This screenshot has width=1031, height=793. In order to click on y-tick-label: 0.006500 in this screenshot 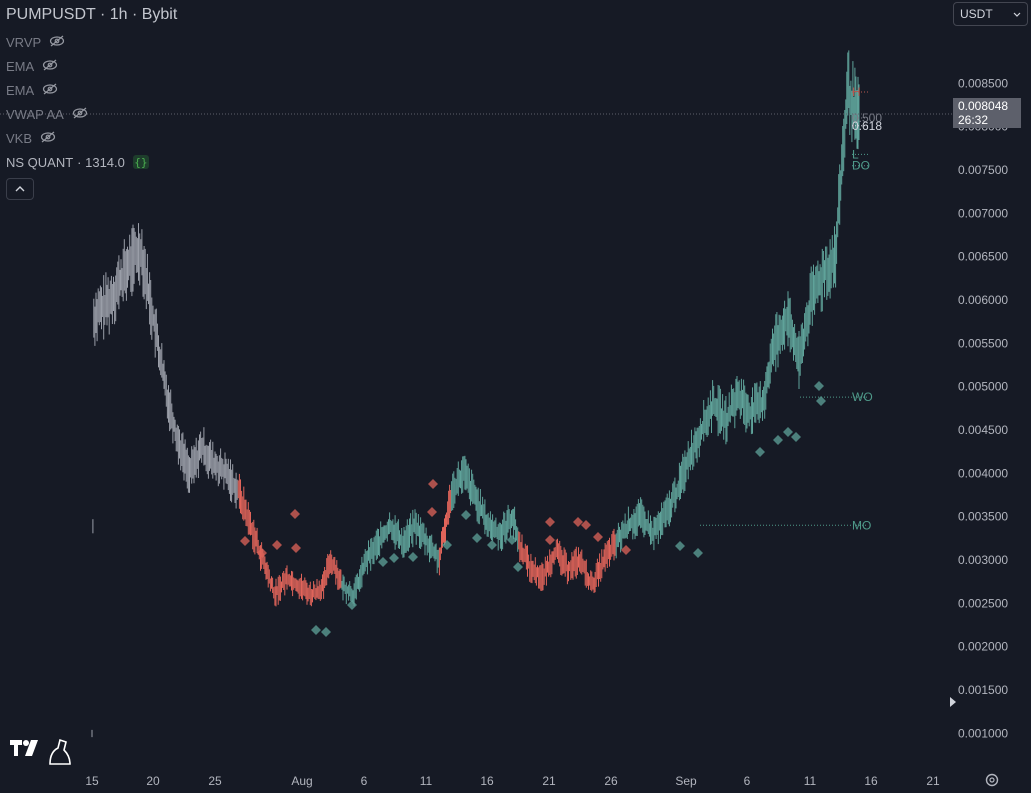, I will do `click(983, 257)`.